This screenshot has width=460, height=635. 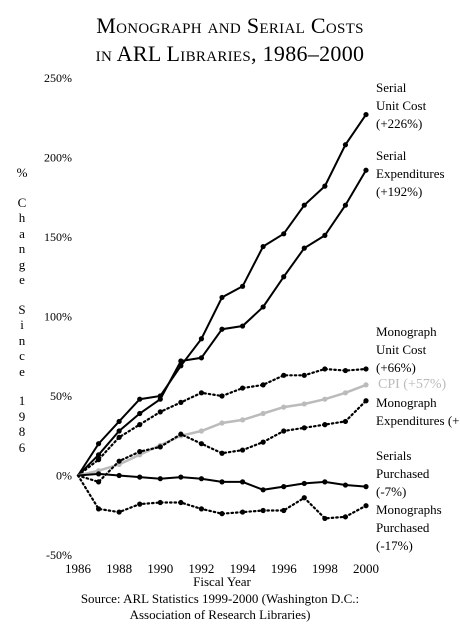 What do you see at coordinates (412, 384) in the screenshot?
I see `series-label: CPI (+57%)` at bounding box center [412, 384].